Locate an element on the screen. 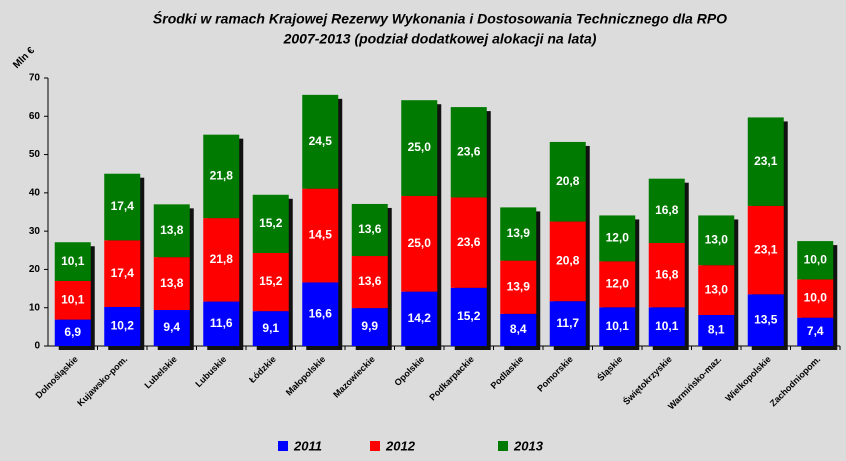 This screenshot has width=846, height=461. value-label: 14,5 is located at coordinates (321, 235).